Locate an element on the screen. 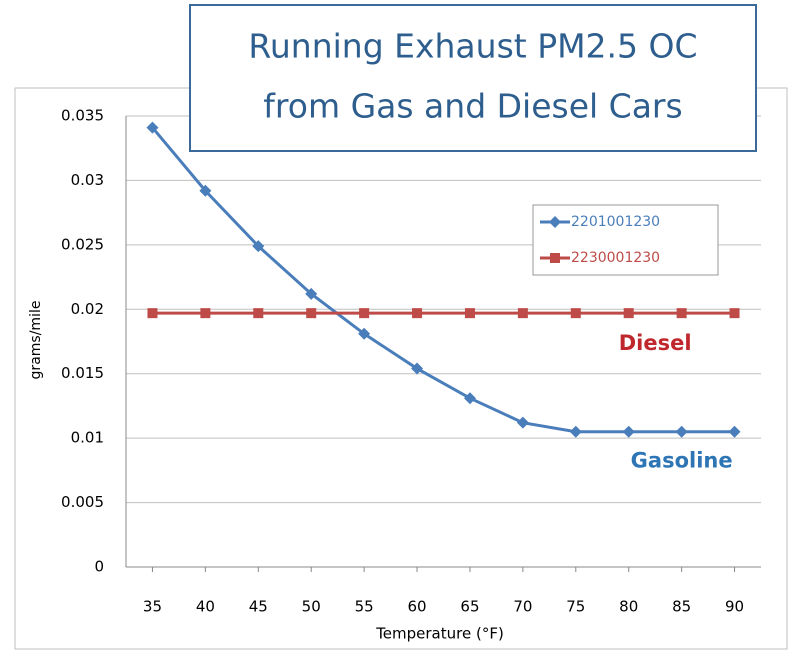  x-tick-label: 60 is located at coordinates (416, 607).